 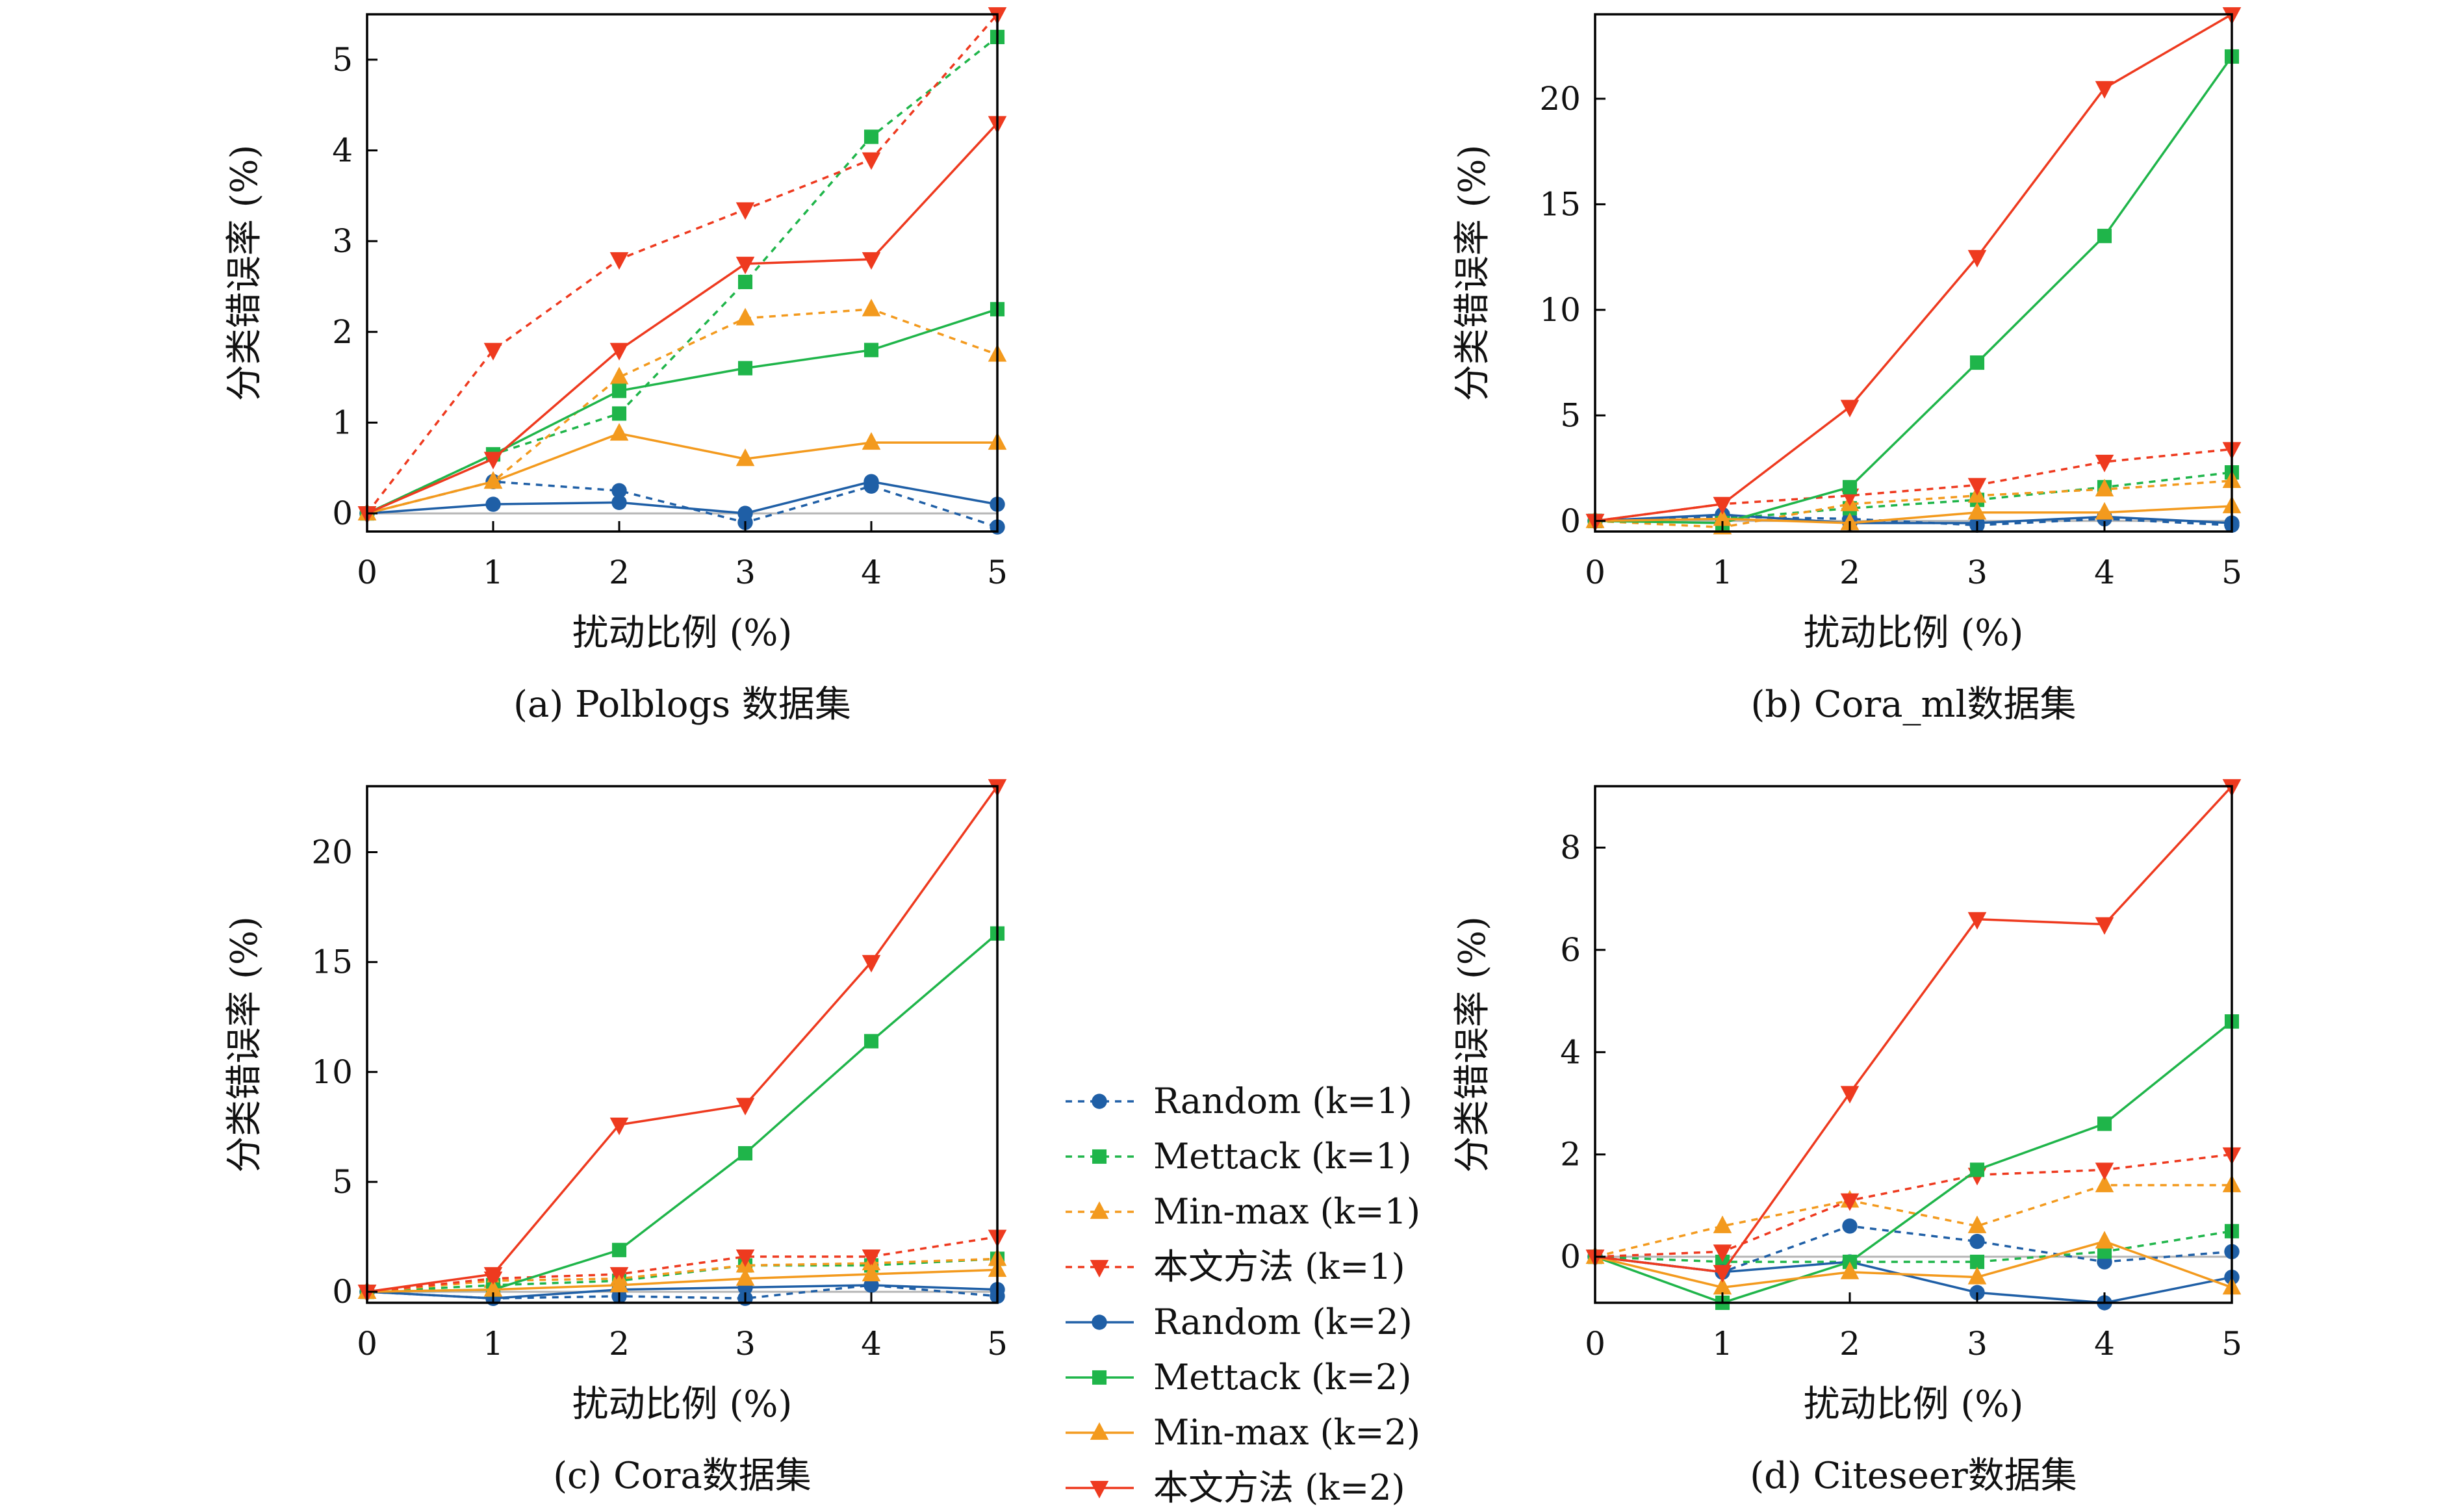 What do you see at coordinates (1282, 1377) in the screenshot?
I see `legend-label: Mettack (k=2)` at bounding box center [1282, 1377].